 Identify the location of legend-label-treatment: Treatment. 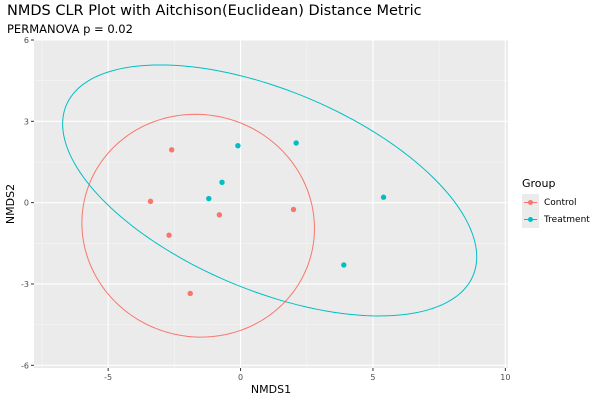
(567, 219).